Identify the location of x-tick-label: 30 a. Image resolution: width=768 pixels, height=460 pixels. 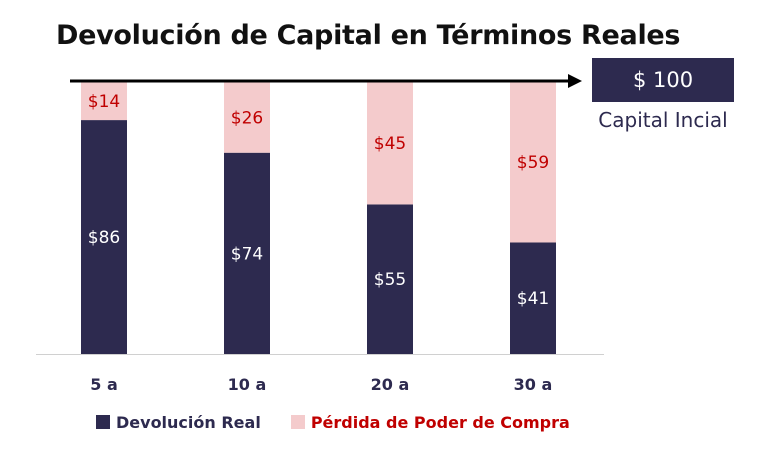
(533, 384).